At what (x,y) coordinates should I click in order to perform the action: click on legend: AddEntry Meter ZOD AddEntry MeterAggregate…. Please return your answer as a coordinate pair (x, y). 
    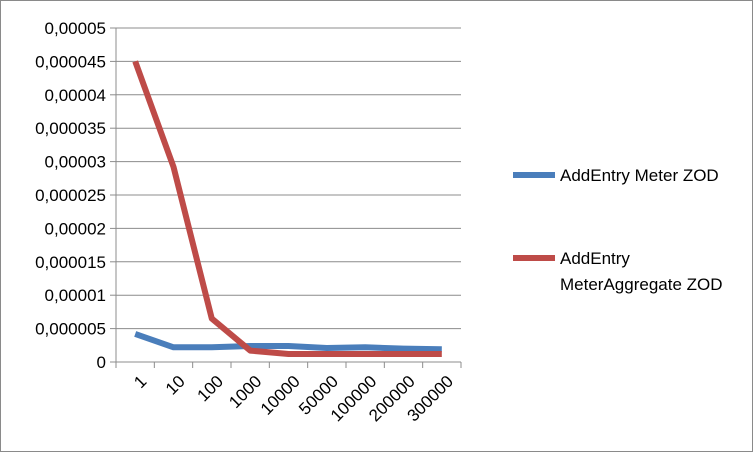
    Looking at the image, I should click on (618, 230).